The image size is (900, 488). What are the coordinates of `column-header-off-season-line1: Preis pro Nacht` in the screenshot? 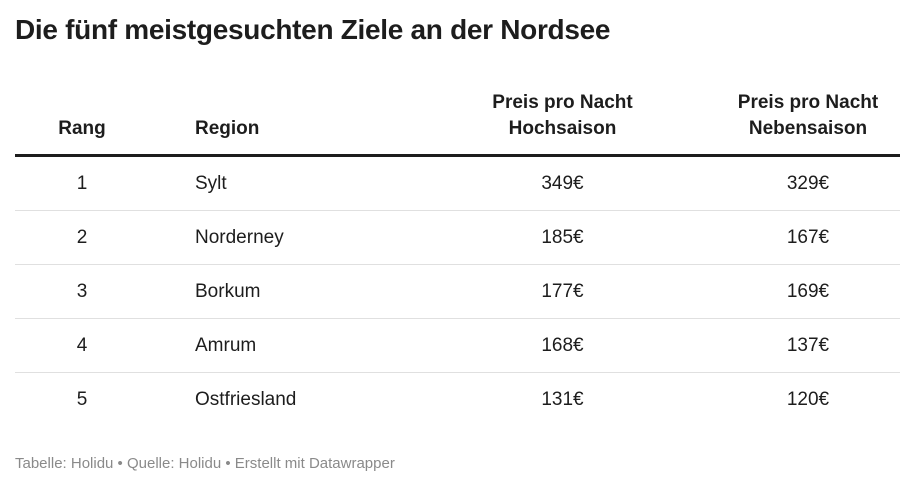 It's located at (808, 102).